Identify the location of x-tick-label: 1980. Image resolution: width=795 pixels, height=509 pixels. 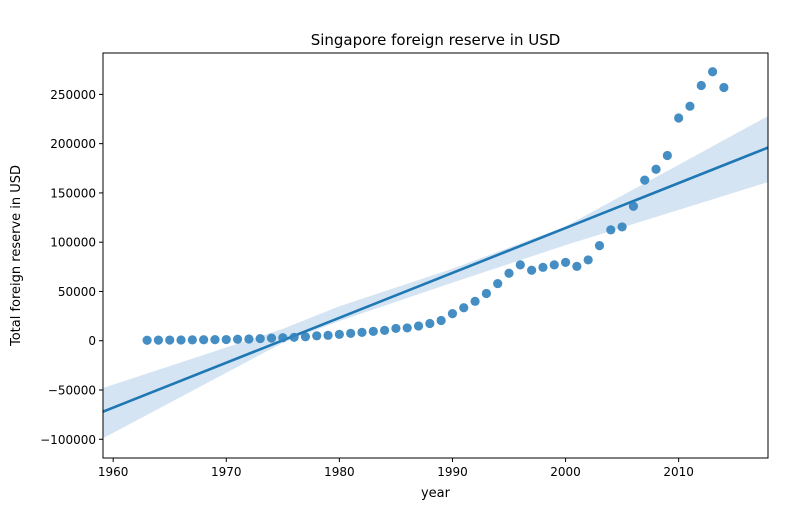
(339, 472).